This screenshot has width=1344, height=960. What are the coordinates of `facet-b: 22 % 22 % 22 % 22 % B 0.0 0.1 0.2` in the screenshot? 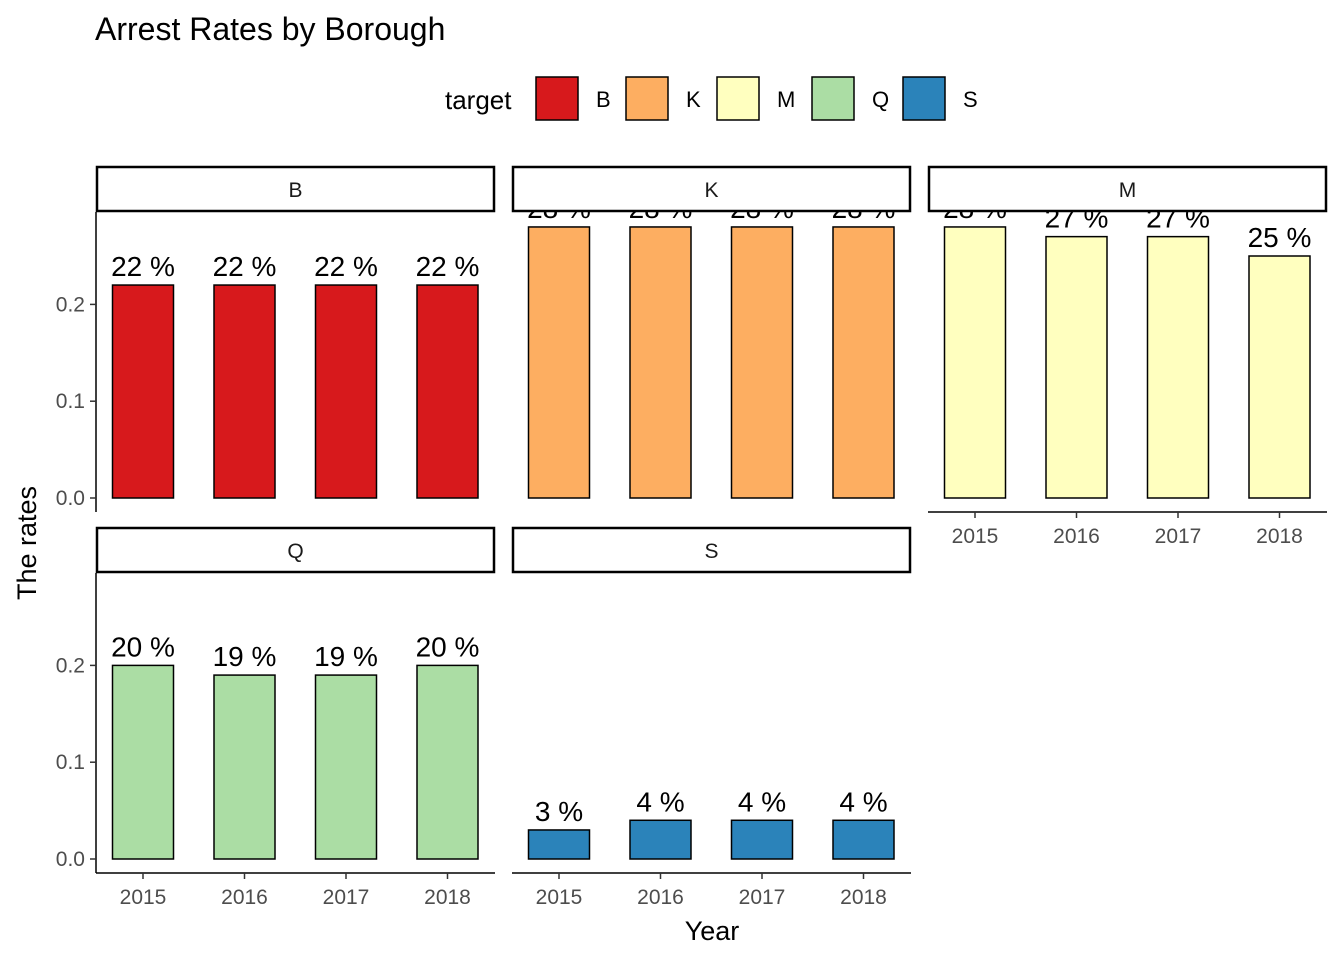 It's located at (276, 338).